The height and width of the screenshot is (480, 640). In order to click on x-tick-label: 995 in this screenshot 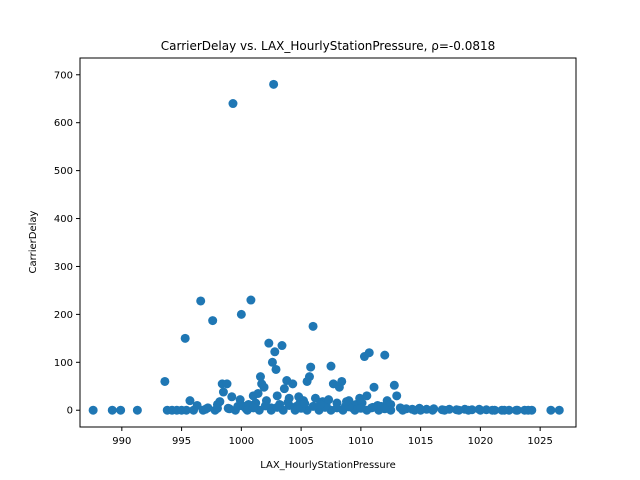, I will do `click(181, 441)`.